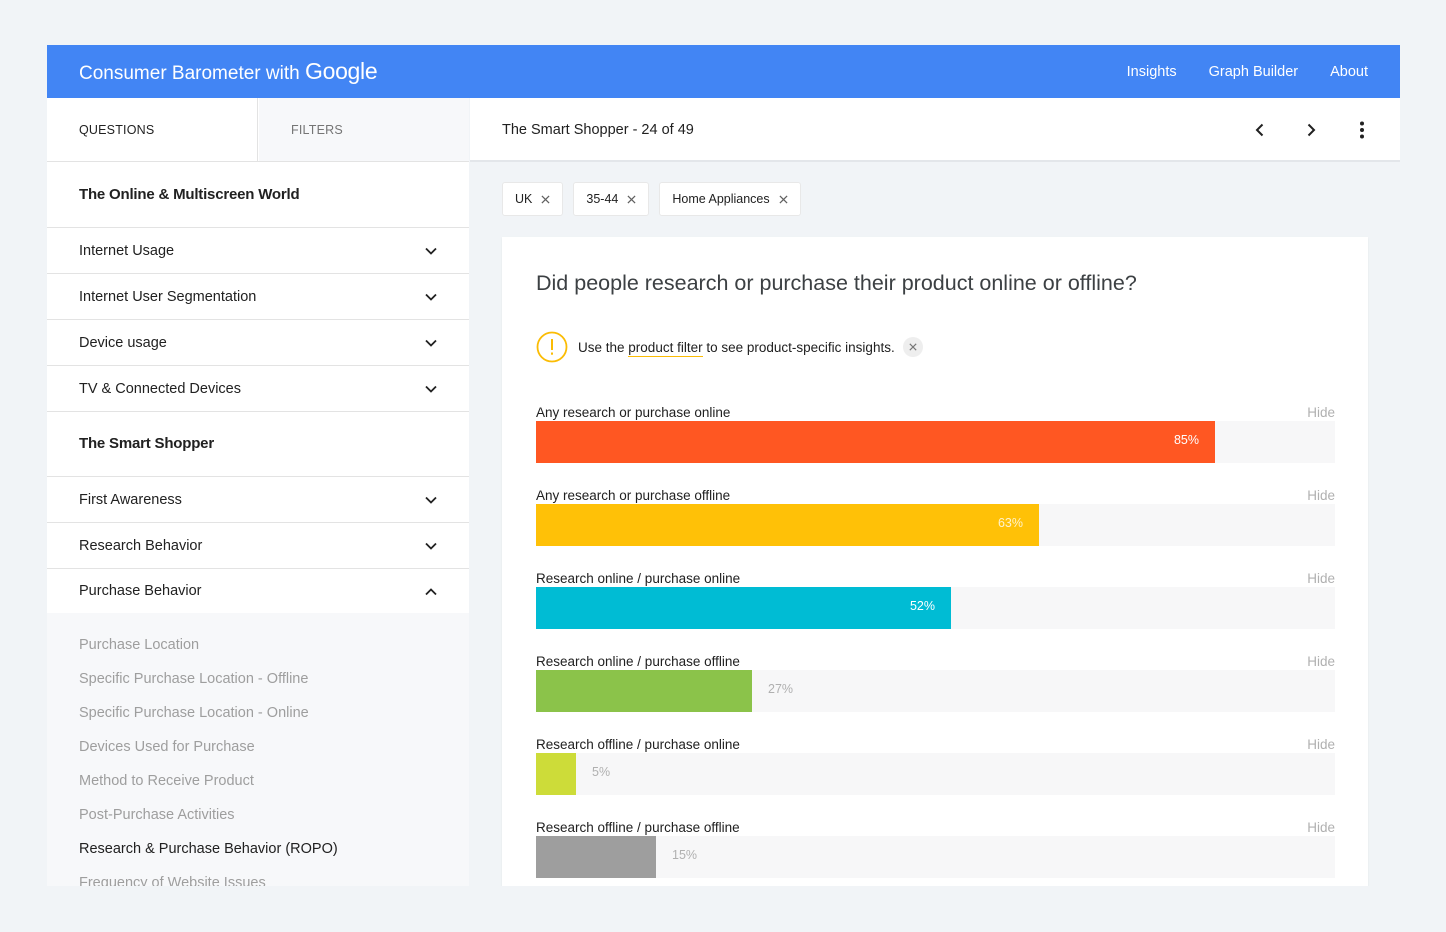 The image size is (1446, 932). What do you see at coordinates (1151, 71) in the screenshot?
I see `nav-insights: Insights` at bounding box center [1151, 71].